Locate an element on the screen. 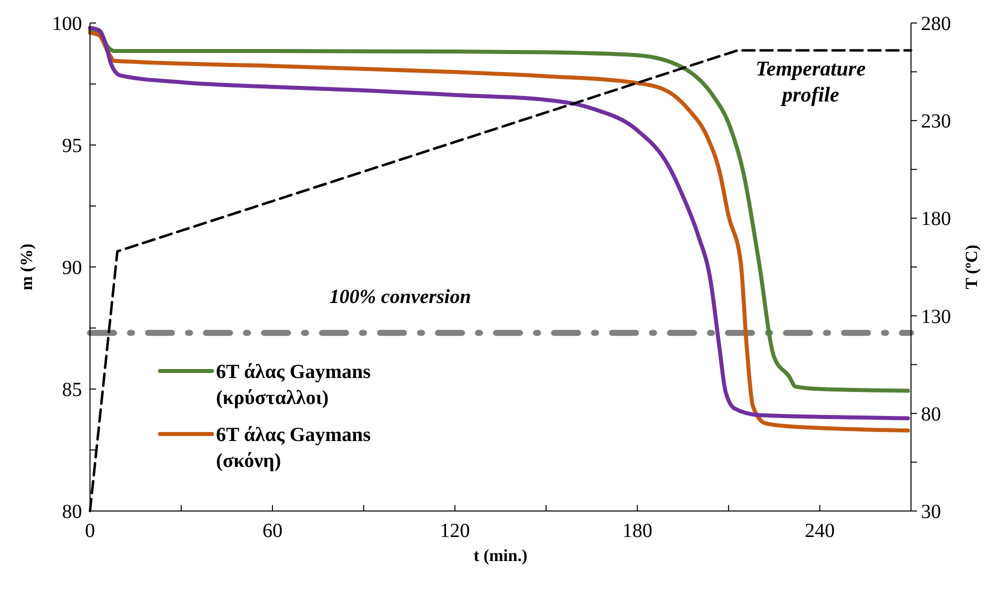  y2-tick-label: 280 is located at coordinates (936, 24).